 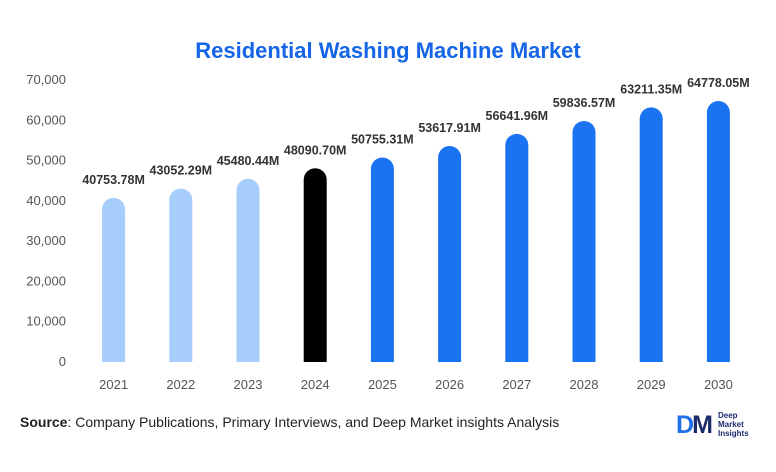 What do you see at coordinates (113, 384) in the screenshot?
I see `x-tick-label: 2021` at bounding box center [113, 384].